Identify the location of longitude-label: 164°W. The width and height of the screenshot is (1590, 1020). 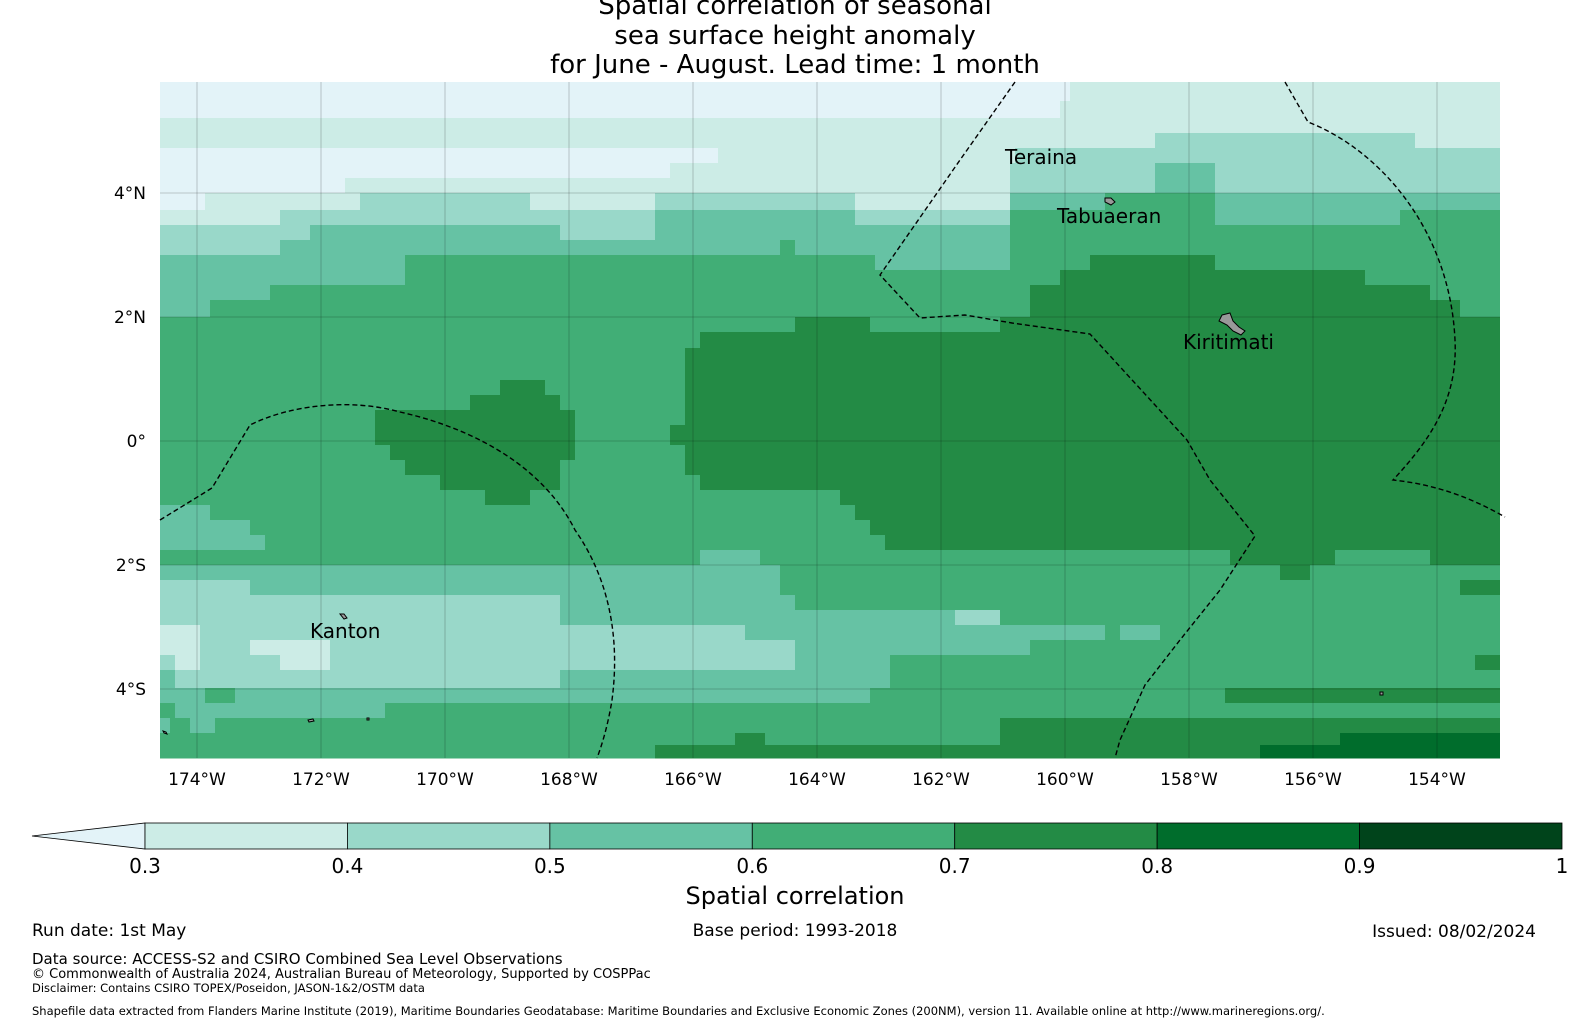
(817, 780).